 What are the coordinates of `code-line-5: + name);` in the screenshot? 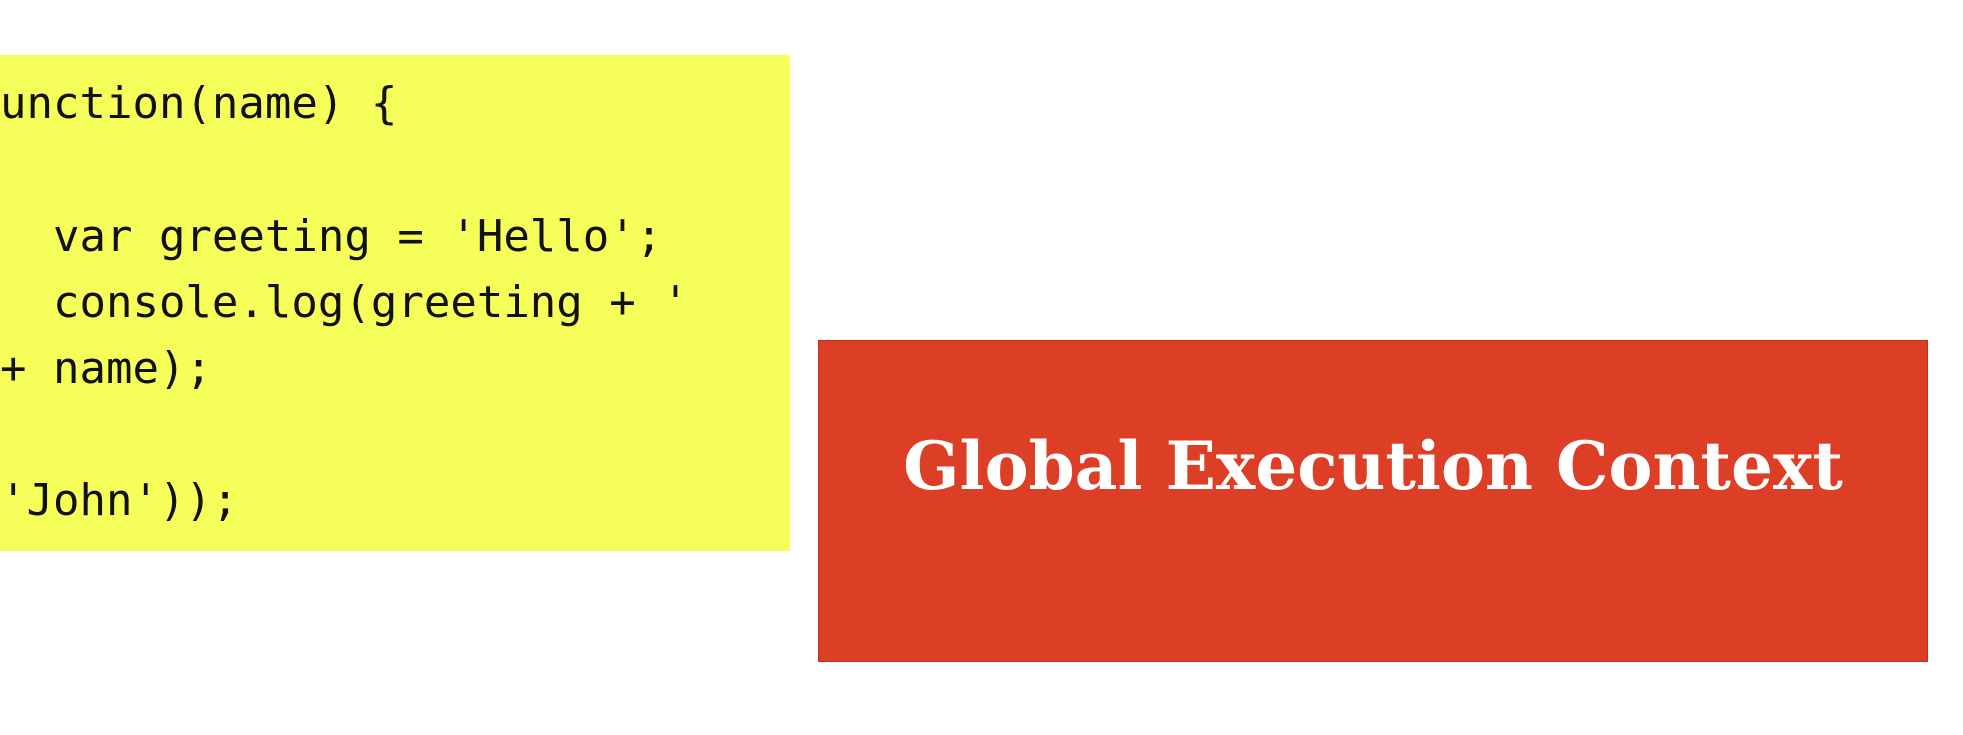 It's located at (106, 368).